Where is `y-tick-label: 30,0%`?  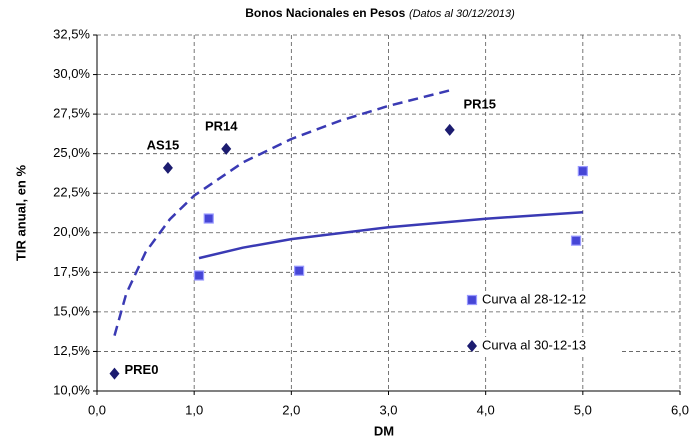
y-tick-label: 30,0% is located at coordinates (71, 73).